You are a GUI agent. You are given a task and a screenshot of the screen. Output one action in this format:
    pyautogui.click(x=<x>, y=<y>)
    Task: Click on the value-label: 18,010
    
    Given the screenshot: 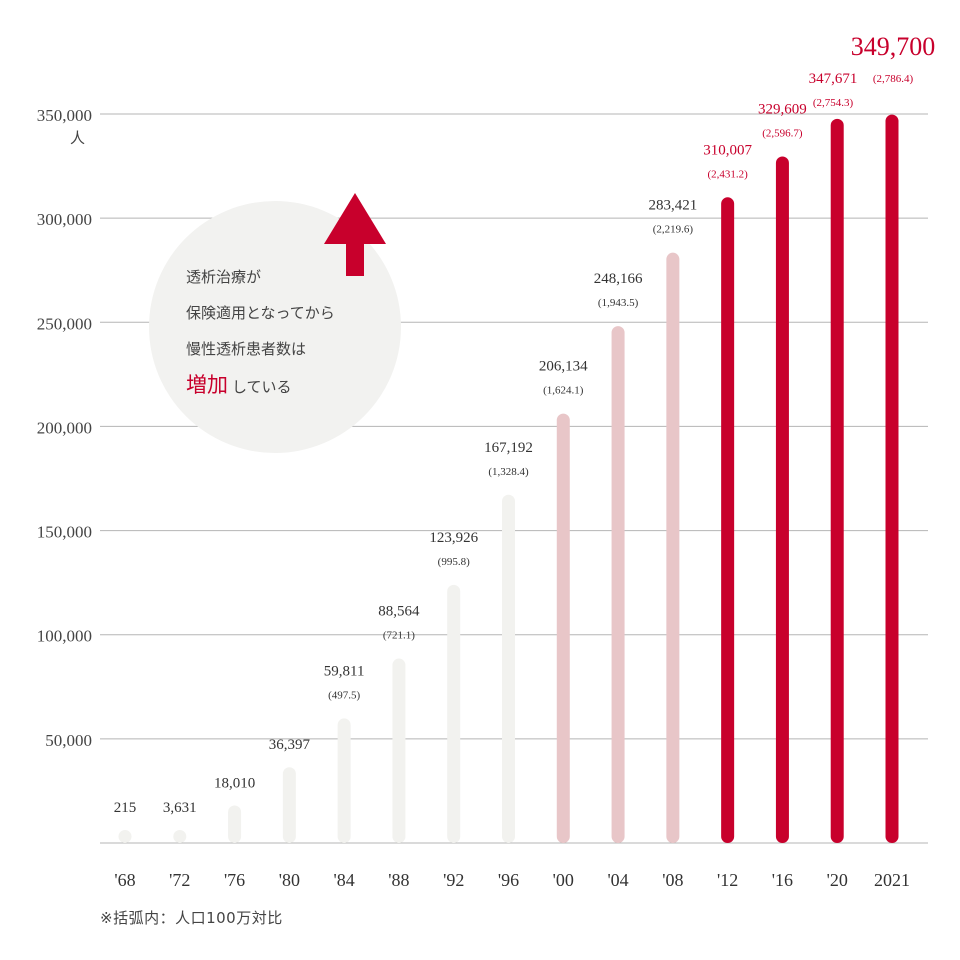 What is the action you would take?
    pyautogui.click(x=234, y=783)
    